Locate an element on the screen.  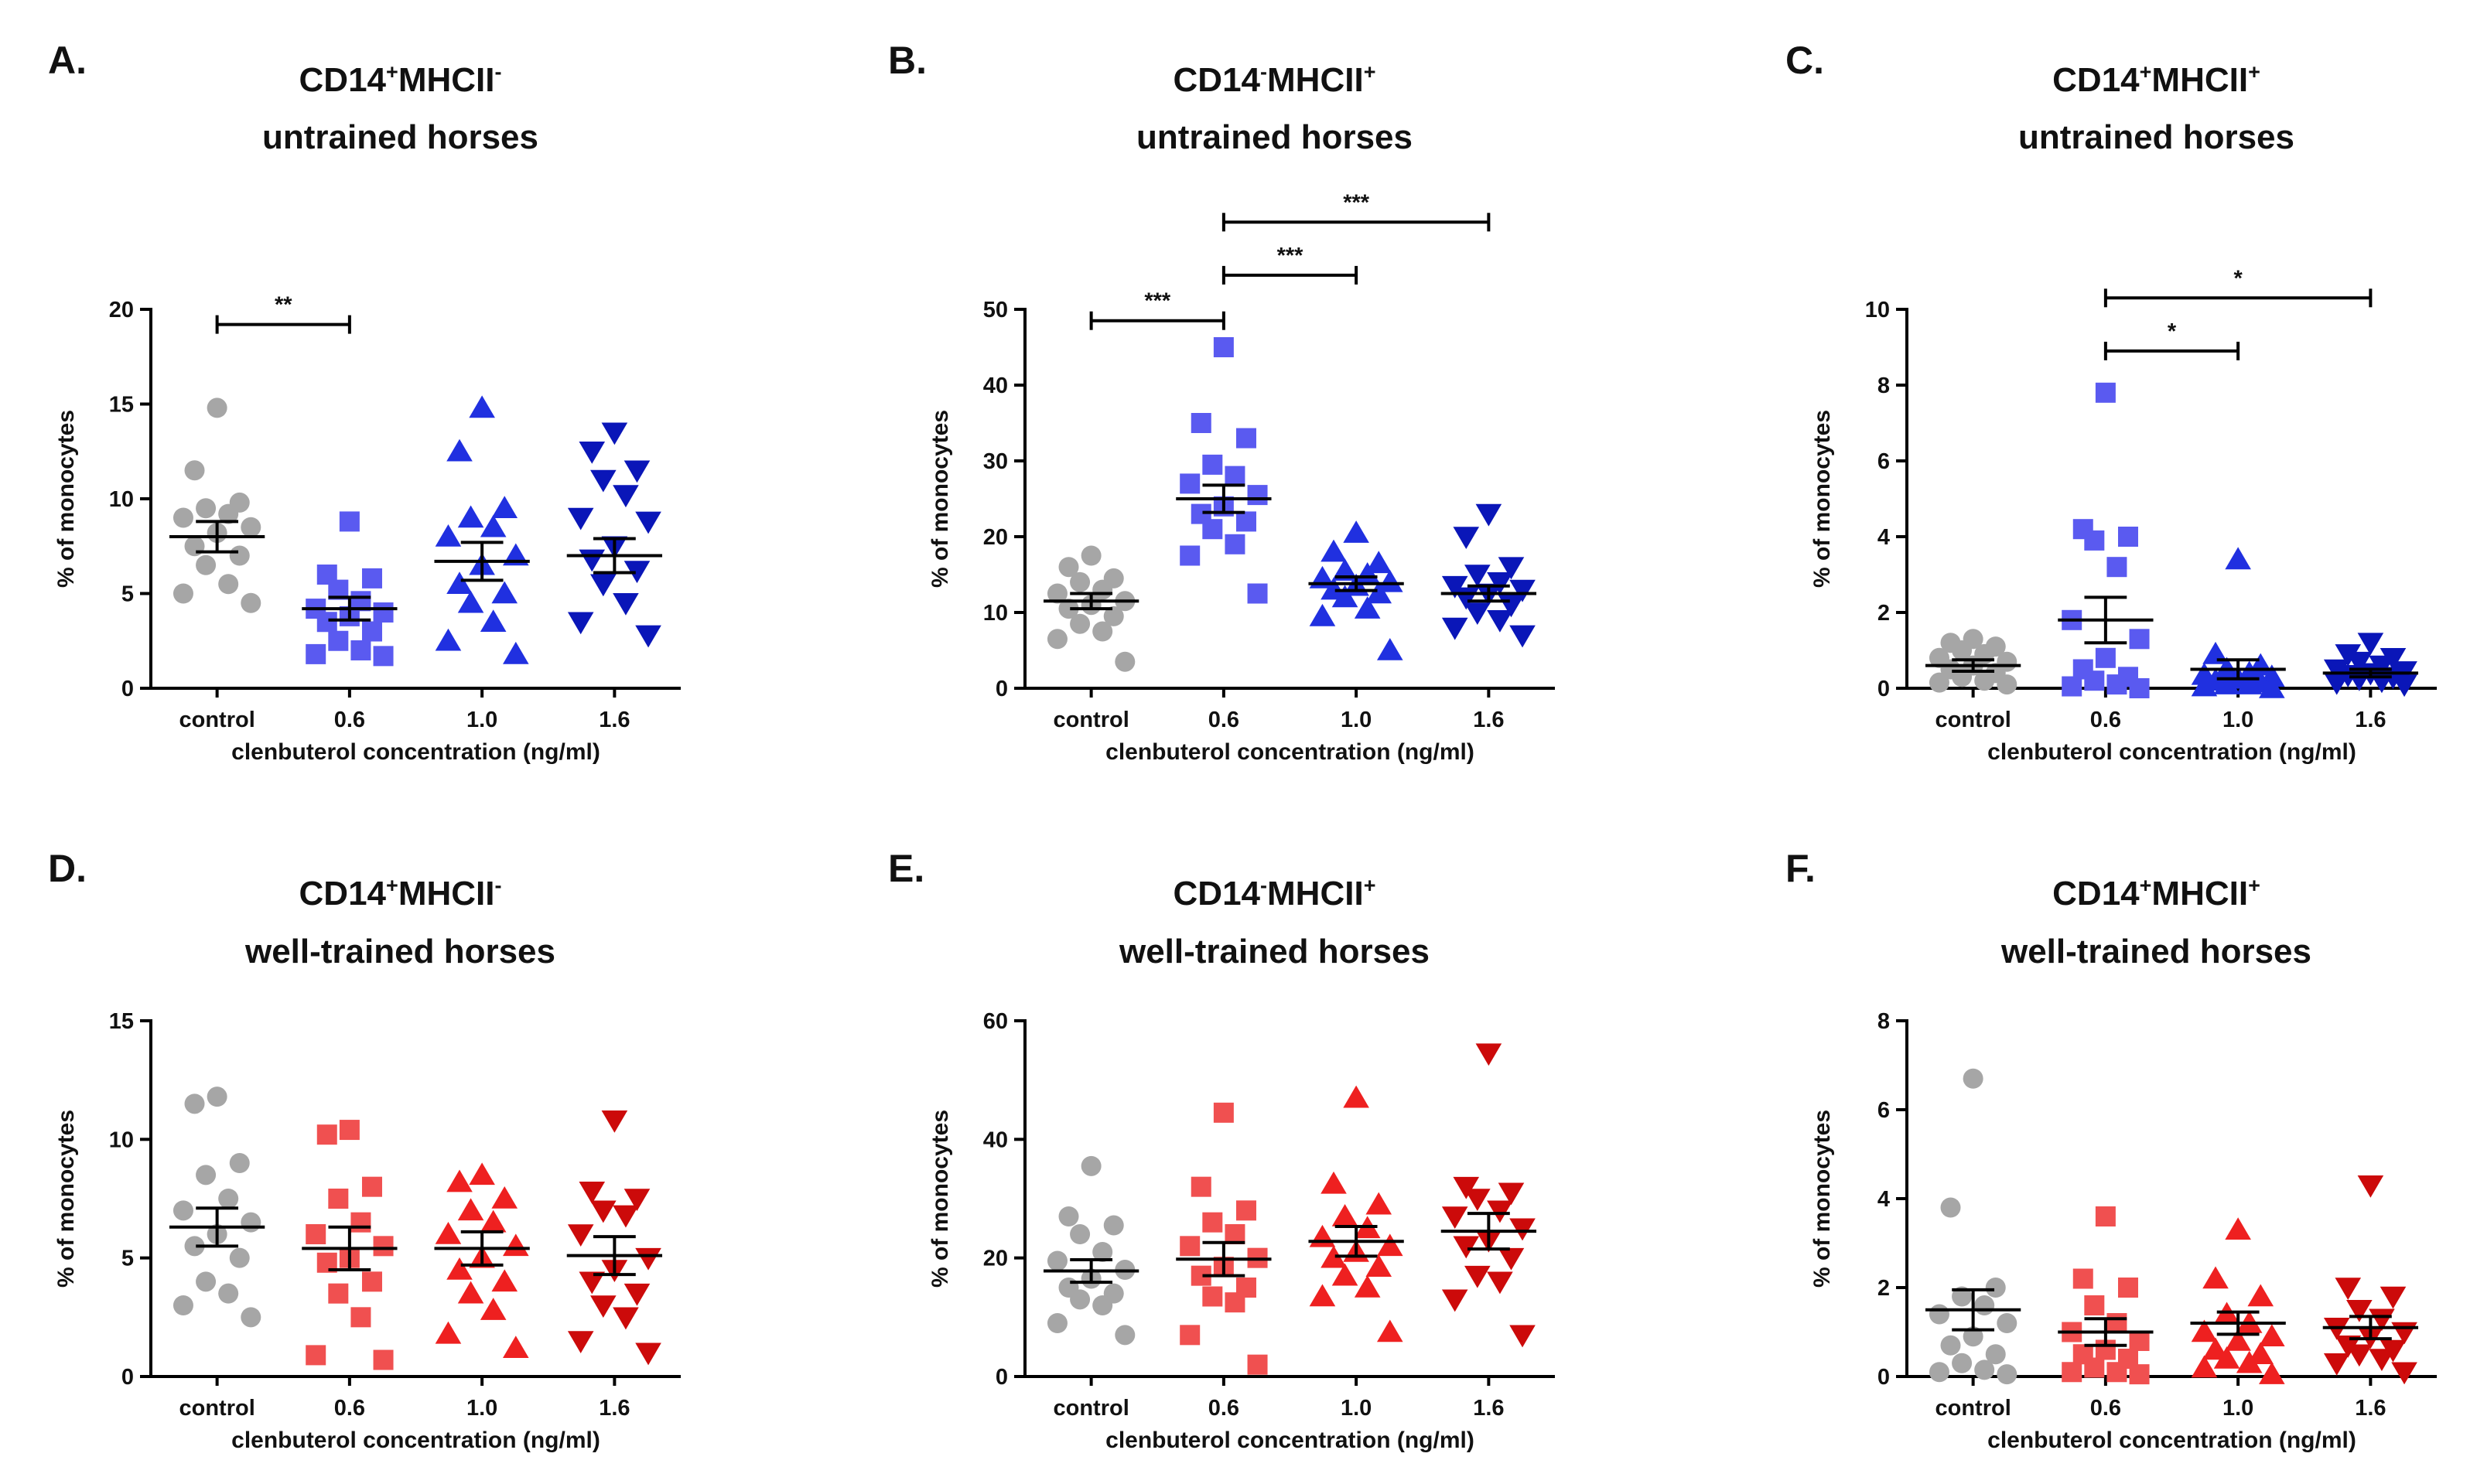
x-tick-label: 0.6 is located at coordinates (349, 720).